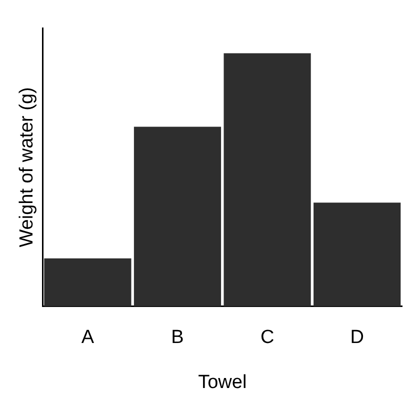 Image resolution: width=418 pixels, height=404 pixels. What do you see at coordinates (87, 337) in the screenshot?
I see `x-tick-label: A` at bounding box center [87, 337].